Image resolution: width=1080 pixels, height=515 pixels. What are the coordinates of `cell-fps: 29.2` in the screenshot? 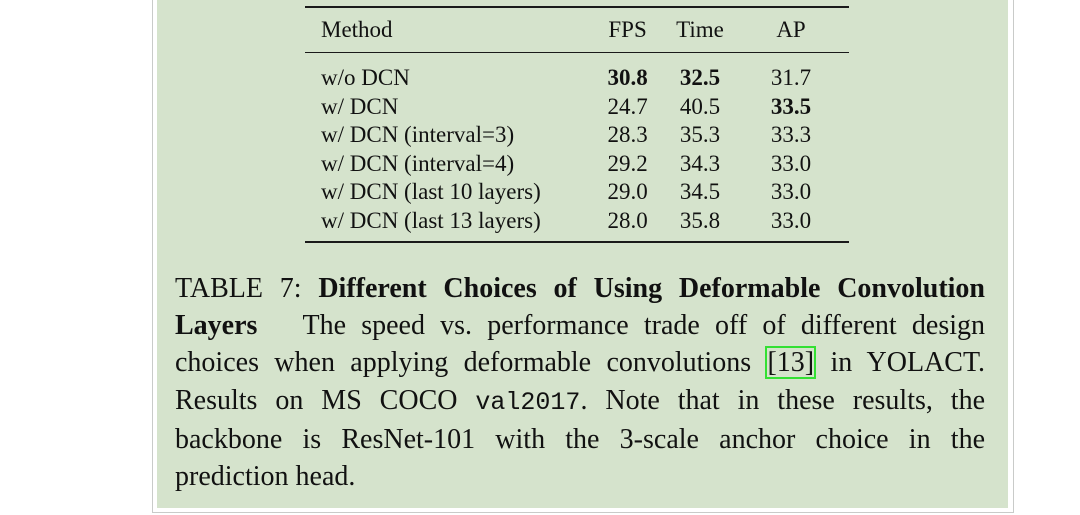 It's located at (627, 163).